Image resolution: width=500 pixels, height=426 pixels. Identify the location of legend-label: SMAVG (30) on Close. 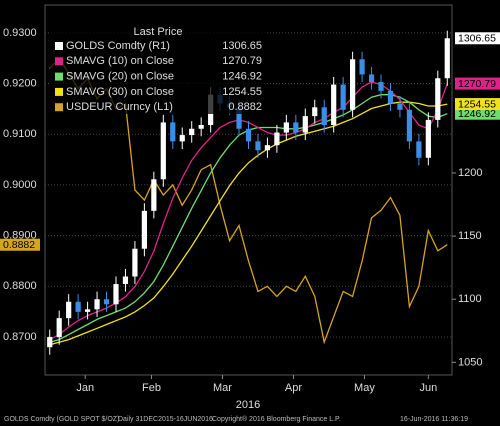
(120, 92).